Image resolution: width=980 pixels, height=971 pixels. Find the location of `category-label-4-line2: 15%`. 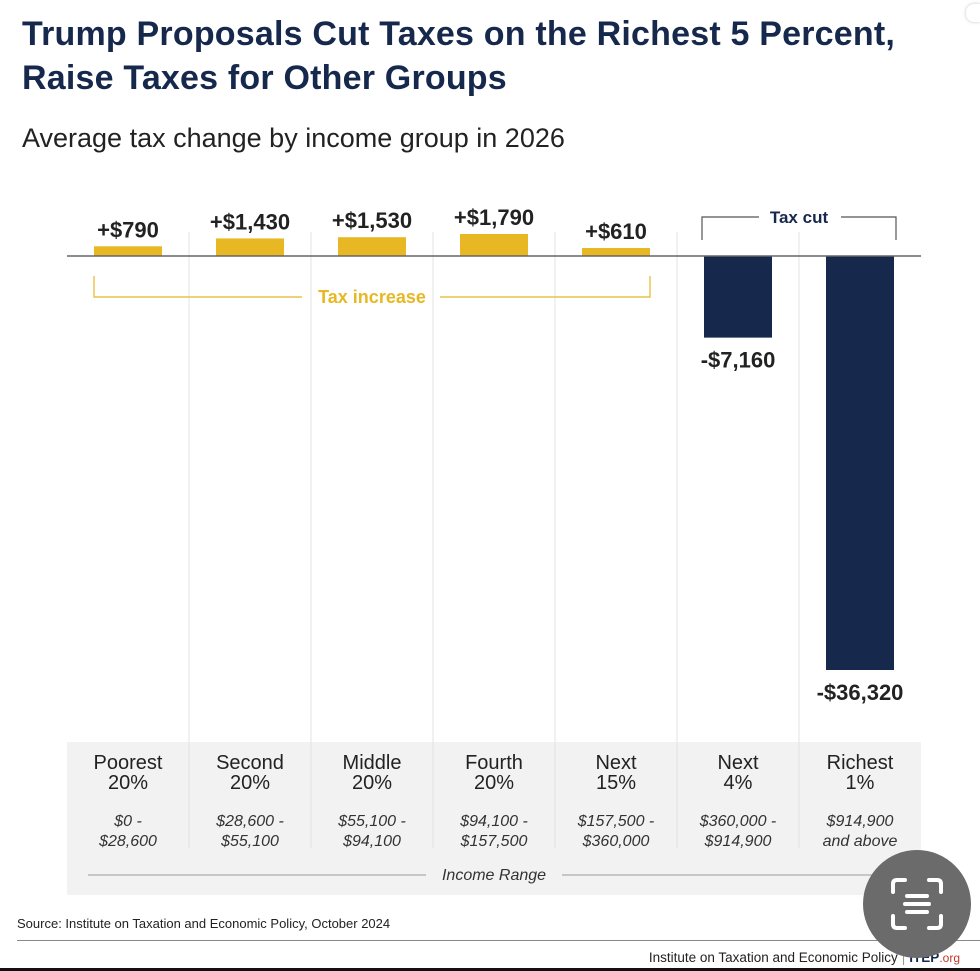

category-label-4-line2: 15% is located at coordinates (616, 783).